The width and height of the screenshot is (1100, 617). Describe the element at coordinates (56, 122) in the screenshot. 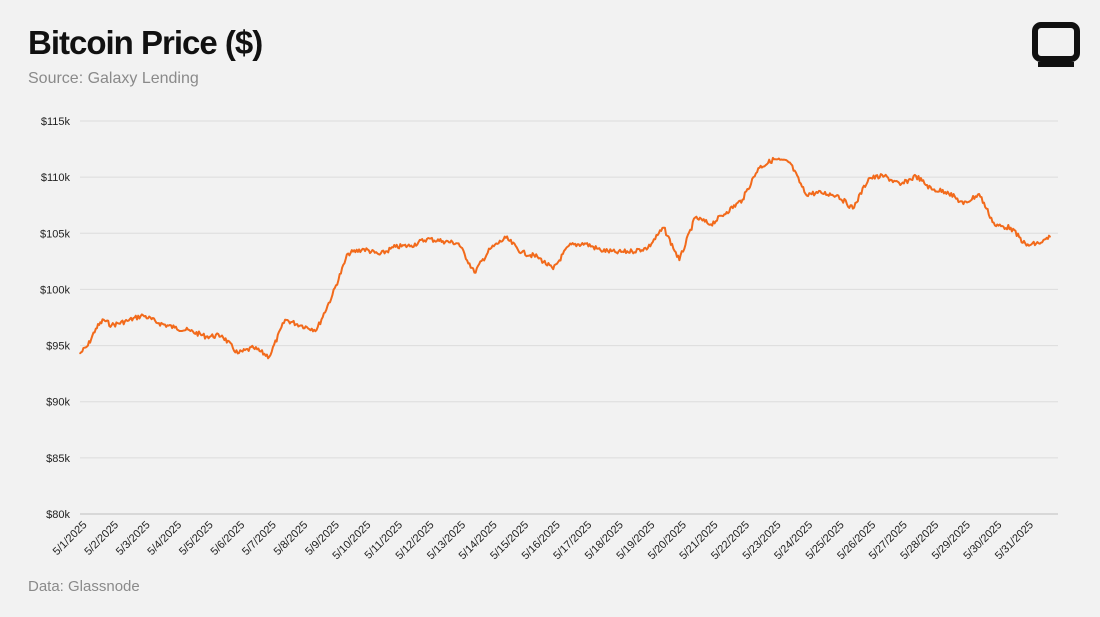

I see `y-tick-label: $115k` at that location.